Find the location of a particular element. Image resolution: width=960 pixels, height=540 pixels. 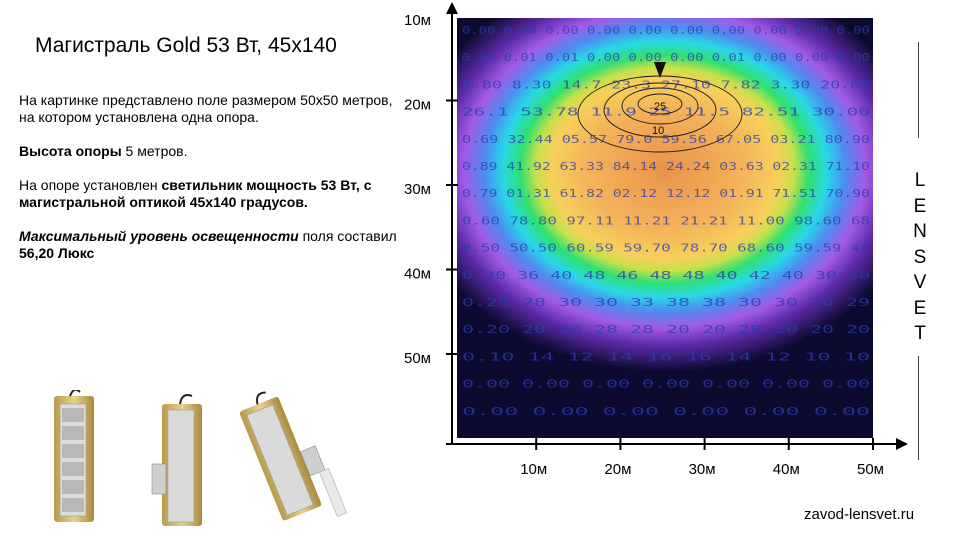

isolux-contours is located at coordinates (660, 114).